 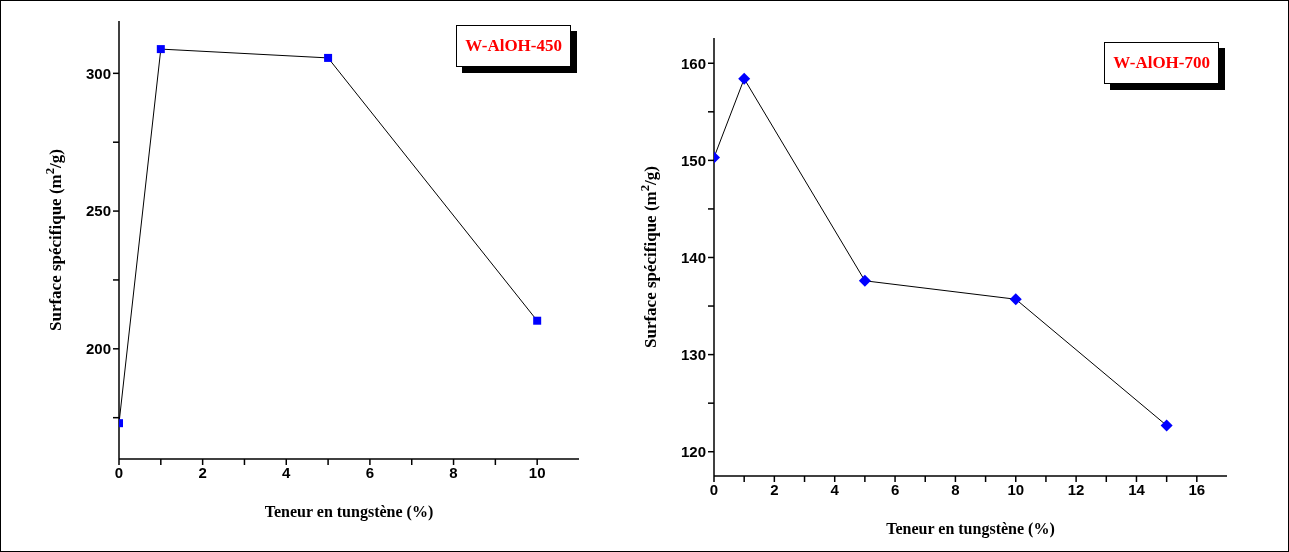 What do you see at coordinates (693, 63) in the screenshot?
I see `y-tick-label: 160` at bounding box center [693, 63].